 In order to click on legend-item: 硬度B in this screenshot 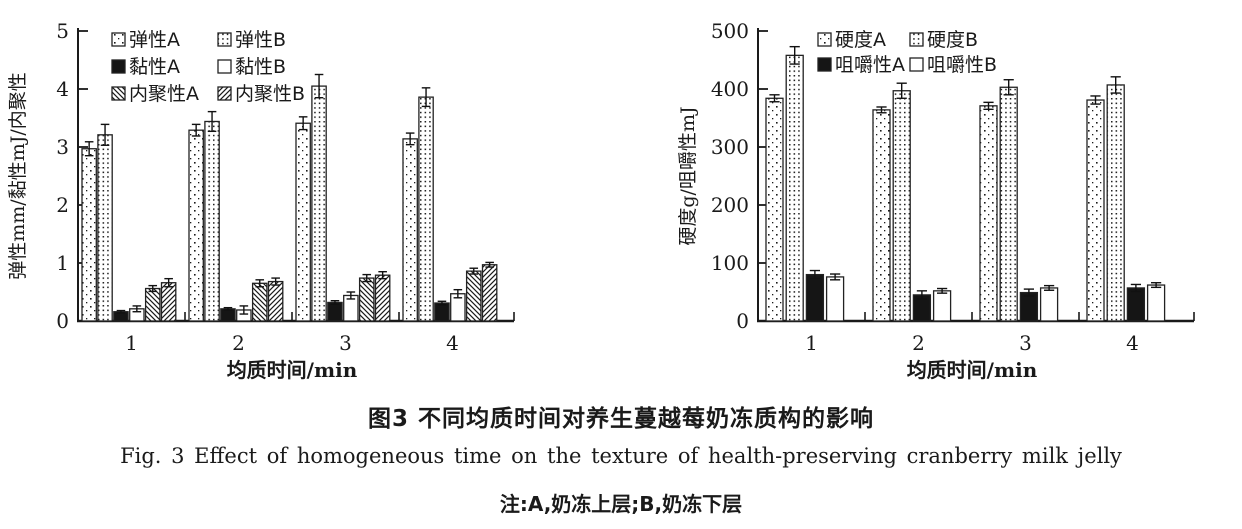, I will do `click(943, 40)`.